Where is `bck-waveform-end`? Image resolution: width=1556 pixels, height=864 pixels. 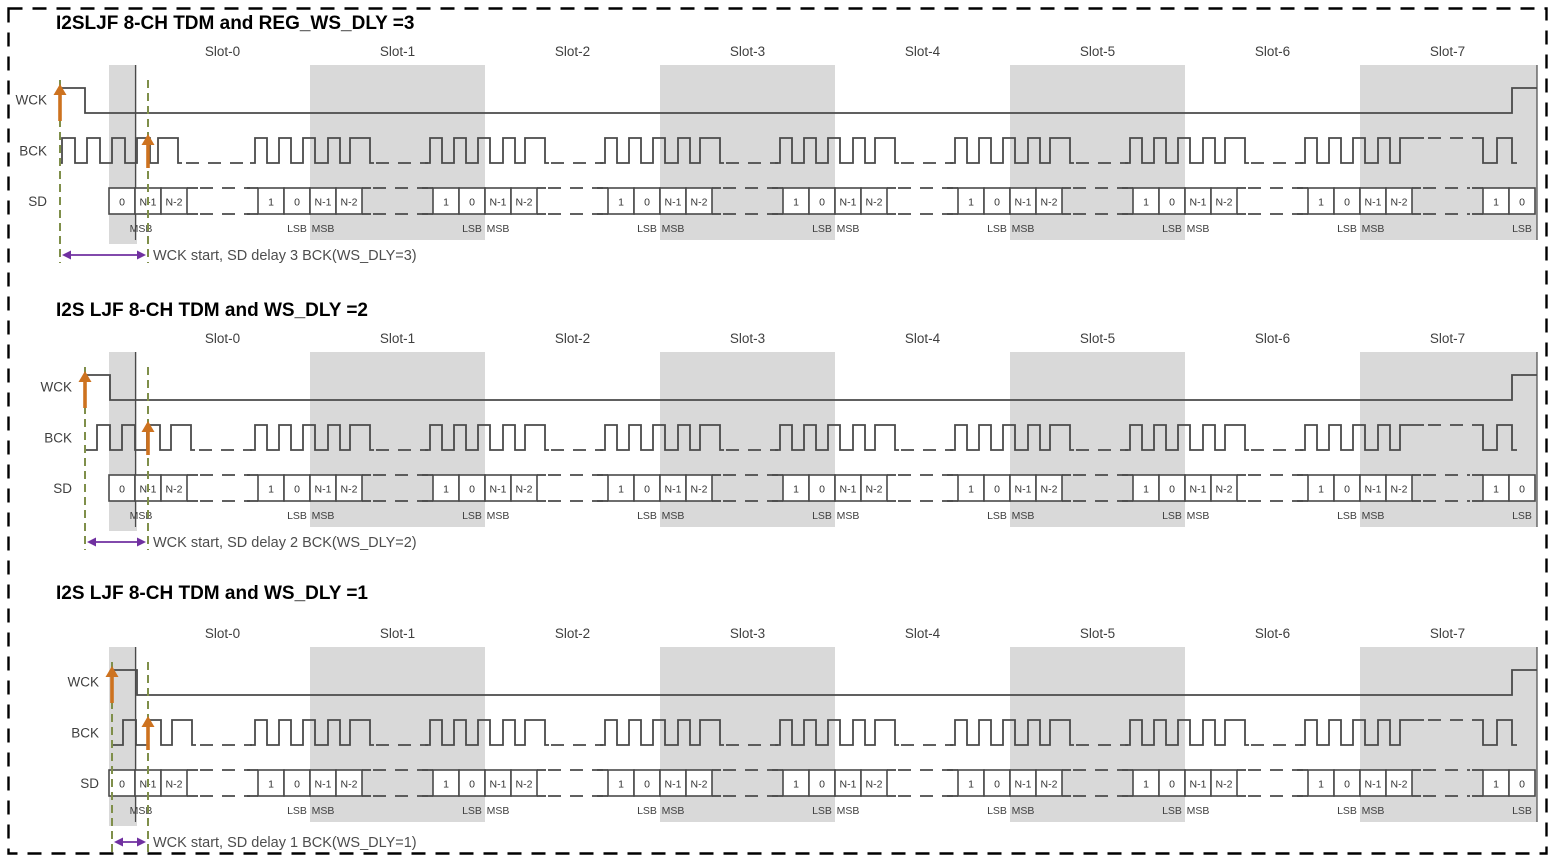 bck-waveform-end is located at coordinates (1494, 437).